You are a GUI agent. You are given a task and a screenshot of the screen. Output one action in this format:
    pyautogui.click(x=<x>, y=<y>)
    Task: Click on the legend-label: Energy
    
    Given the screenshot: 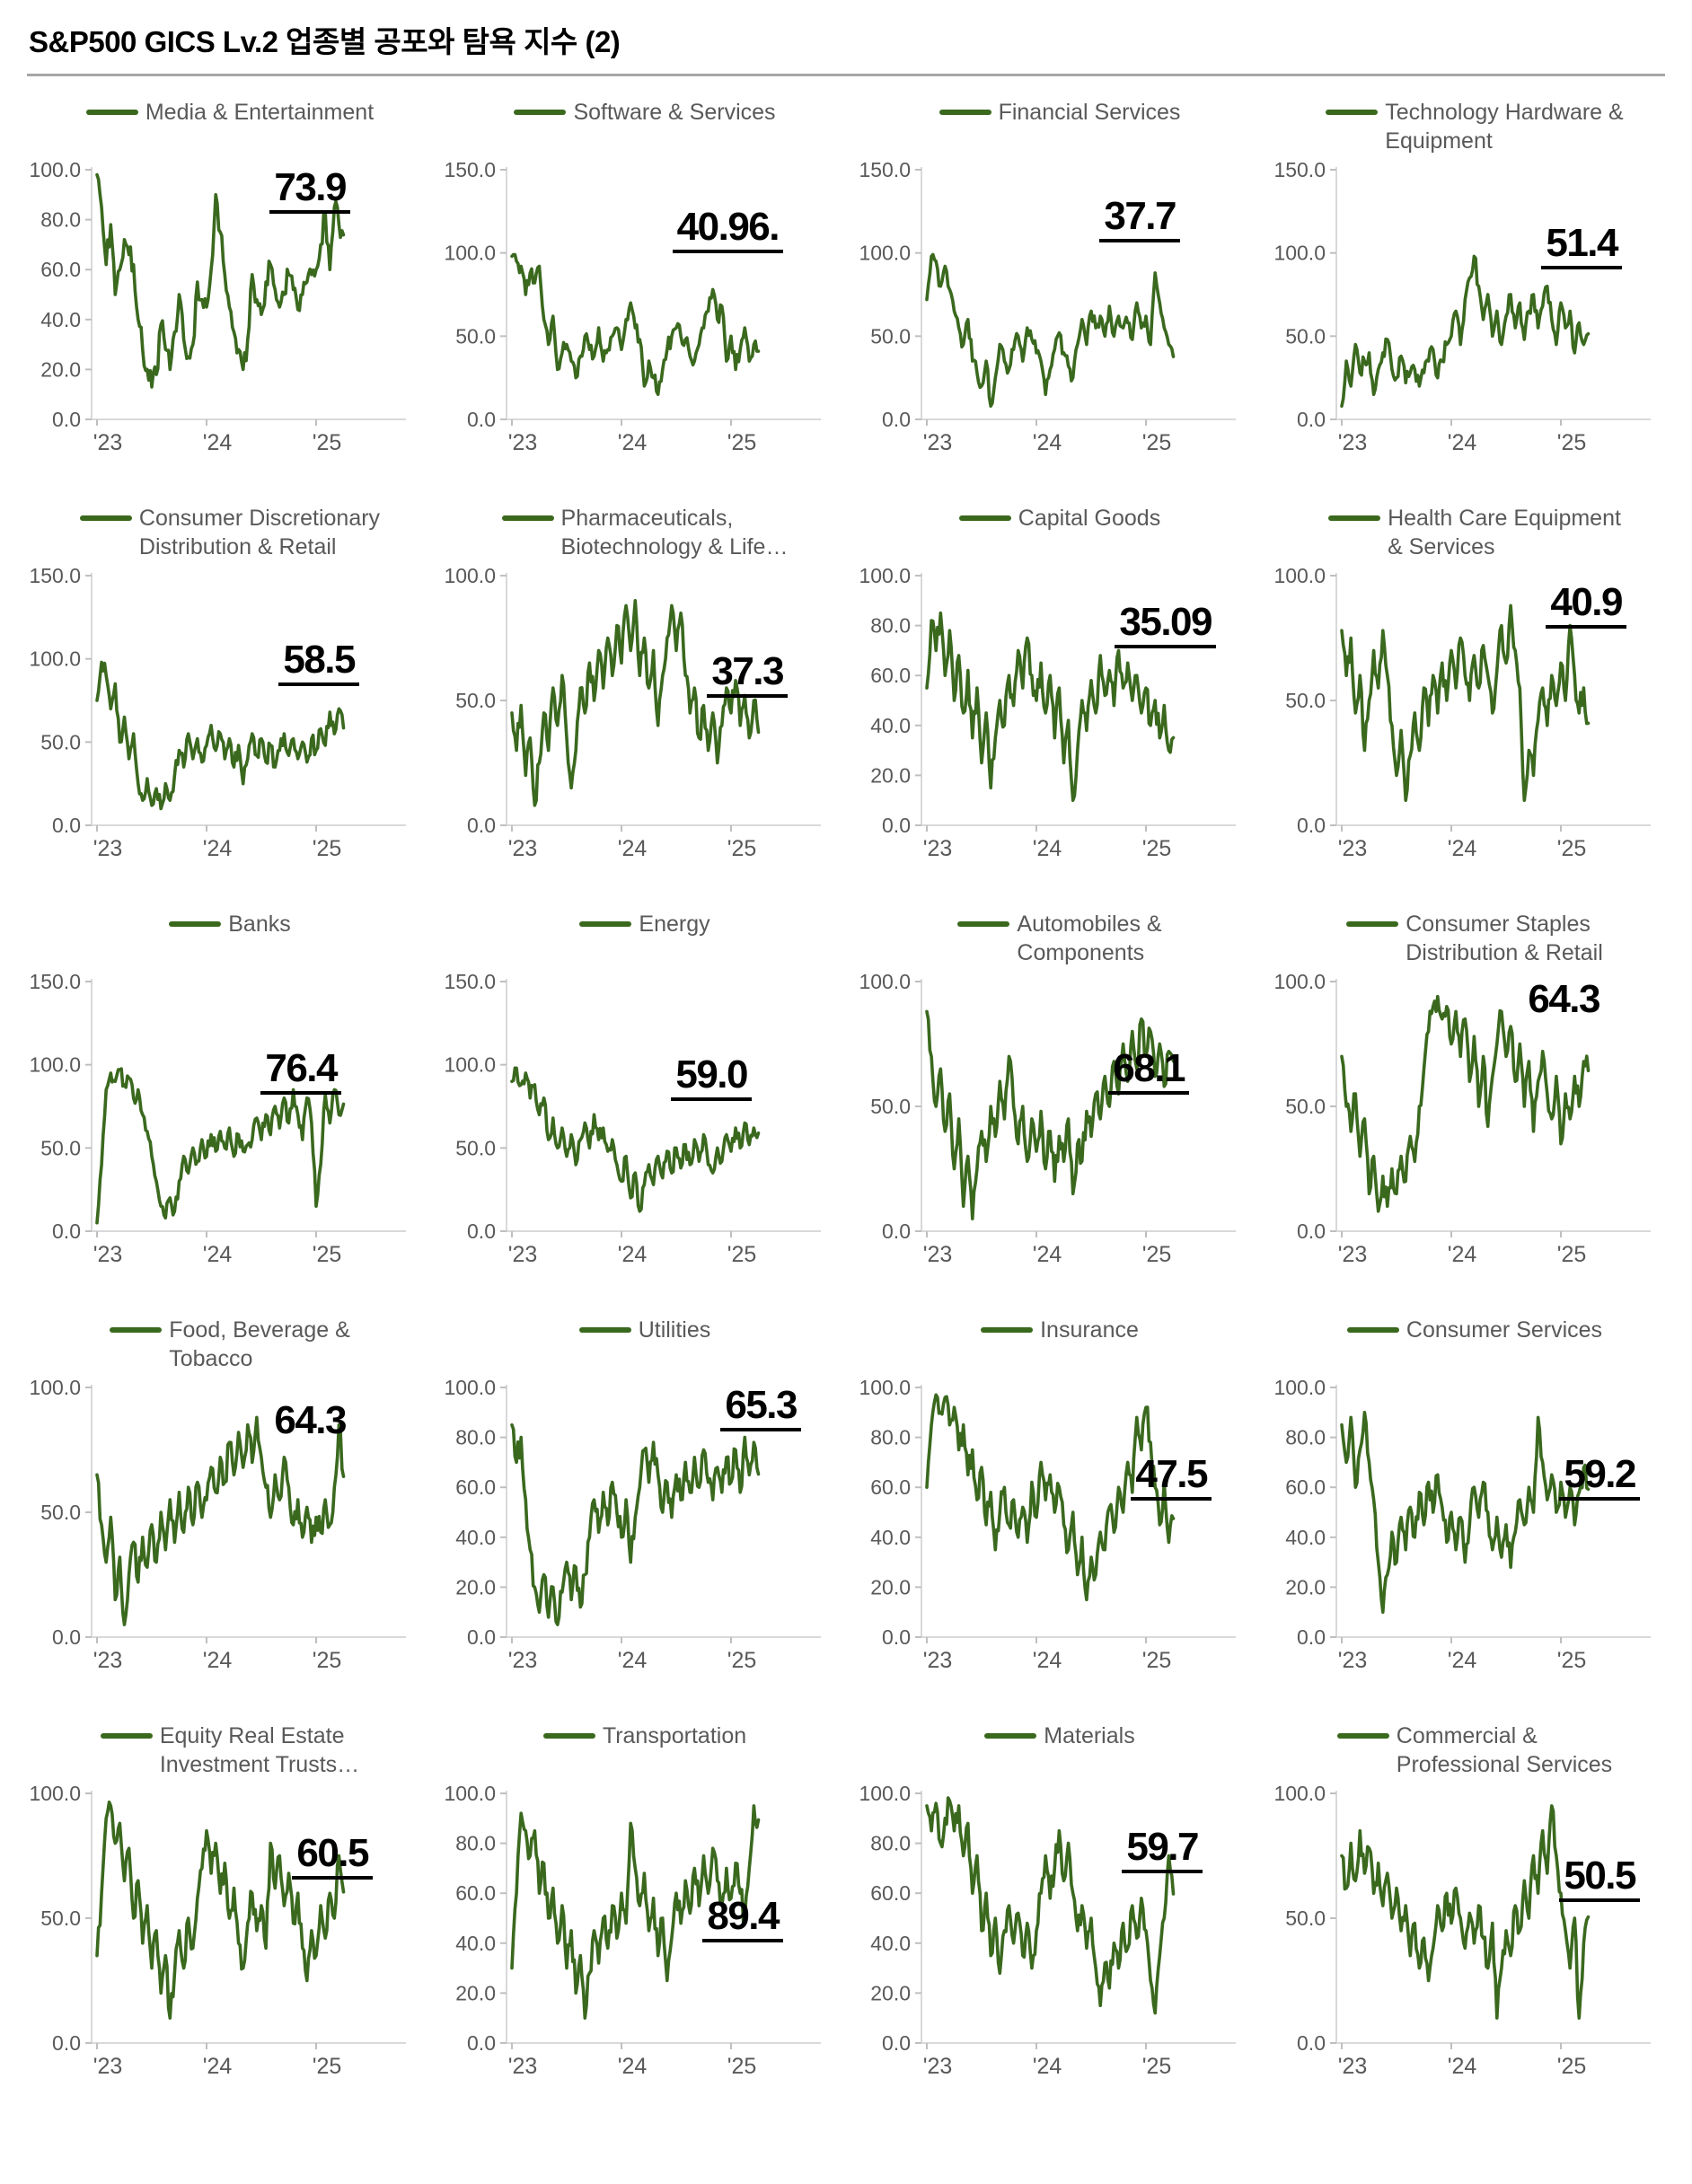 What is the action you would take?
    pyautogui.click(x=674, y=924)
    